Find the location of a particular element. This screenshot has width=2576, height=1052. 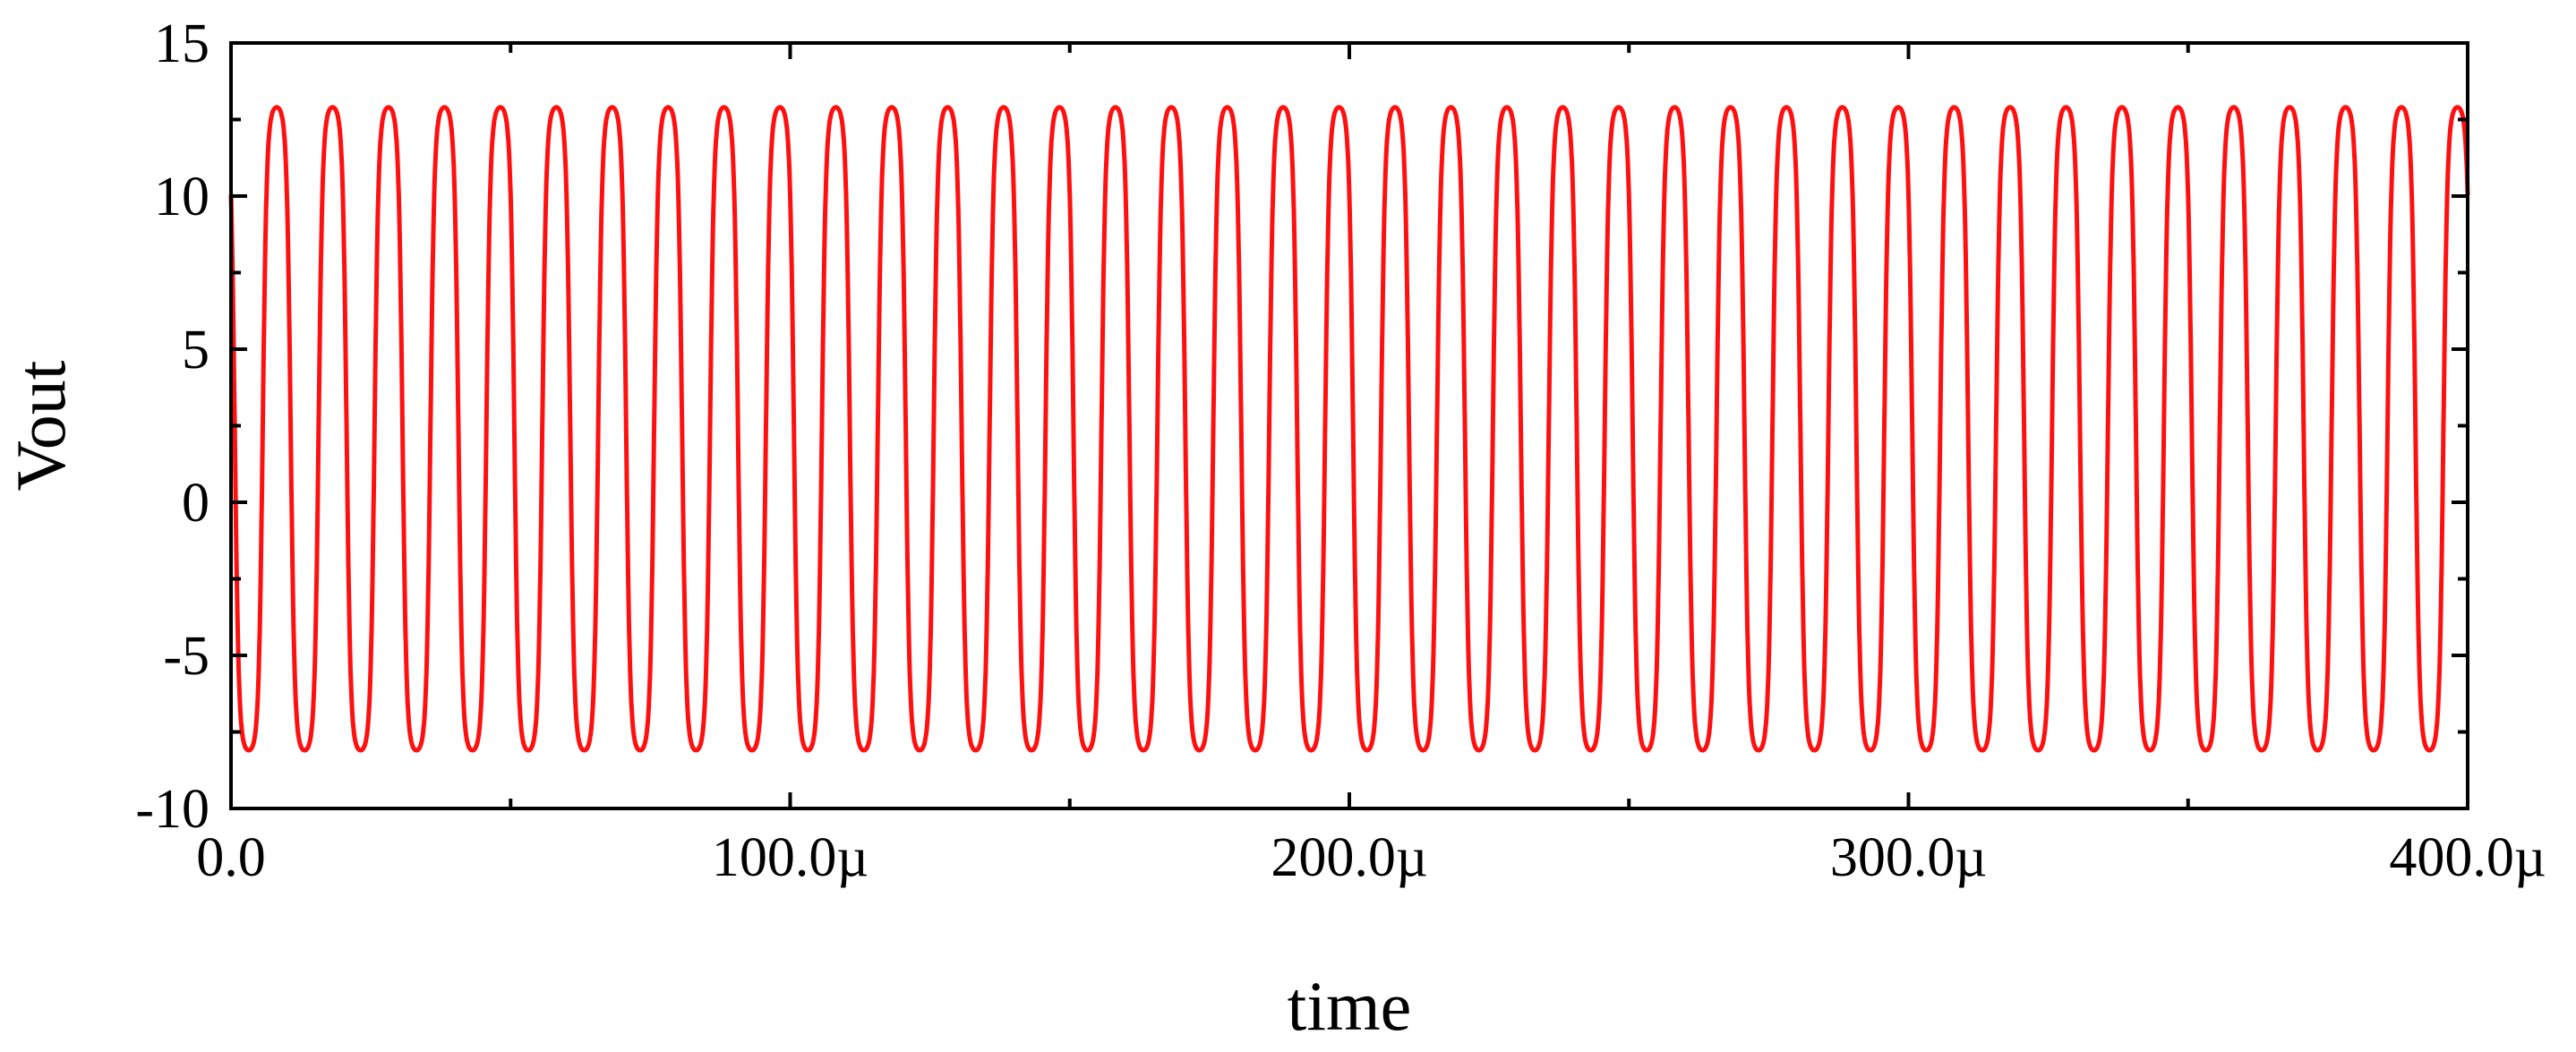

x-tick-label: 100.0µ is located at coordinates (790, 858).